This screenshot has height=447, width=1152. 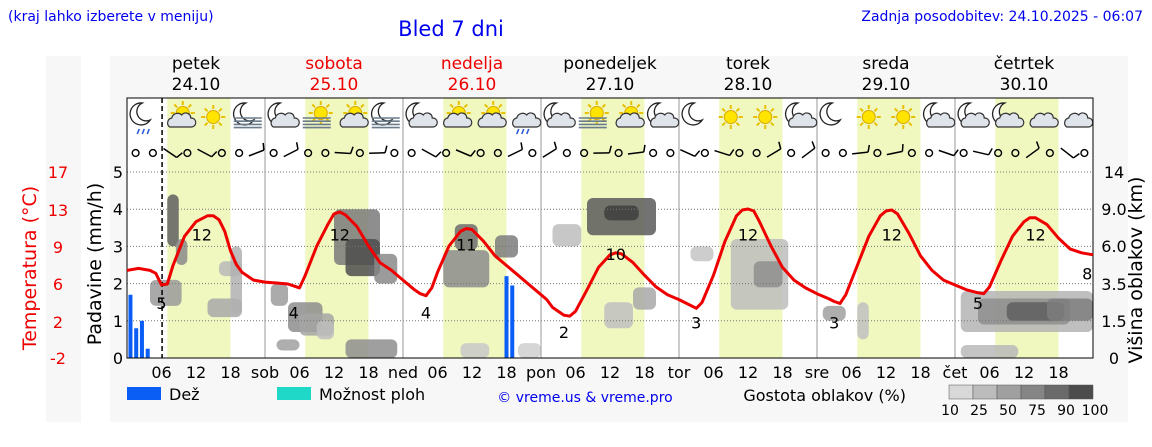 I want to click on cloud-height-axis-title: Višina oblakov (km), so click(x=1136, y=270).